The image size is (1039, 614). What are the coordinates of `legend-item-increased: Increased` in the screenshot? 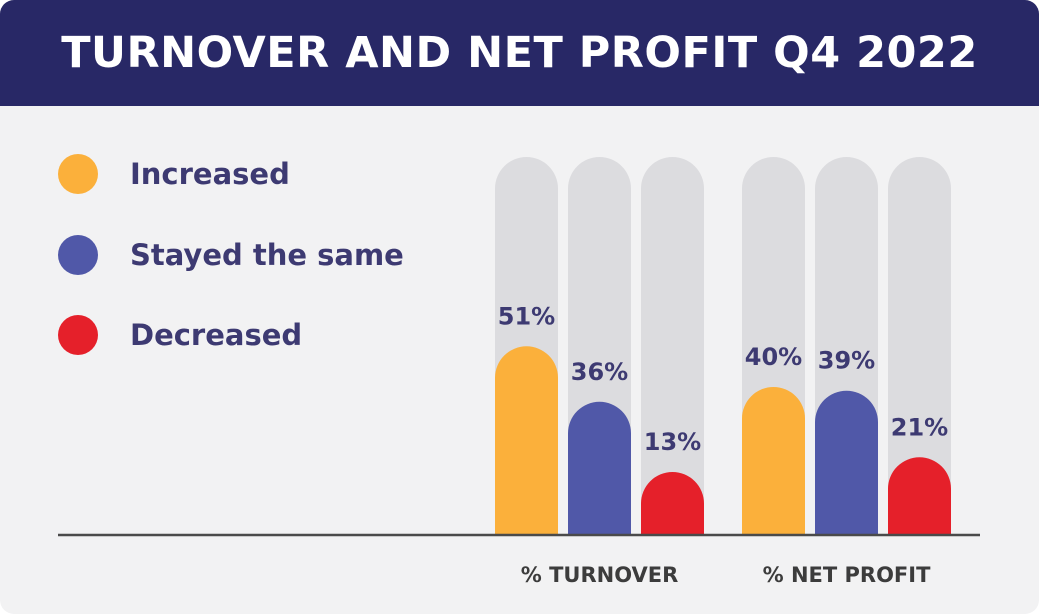 It's located at (174, 174).